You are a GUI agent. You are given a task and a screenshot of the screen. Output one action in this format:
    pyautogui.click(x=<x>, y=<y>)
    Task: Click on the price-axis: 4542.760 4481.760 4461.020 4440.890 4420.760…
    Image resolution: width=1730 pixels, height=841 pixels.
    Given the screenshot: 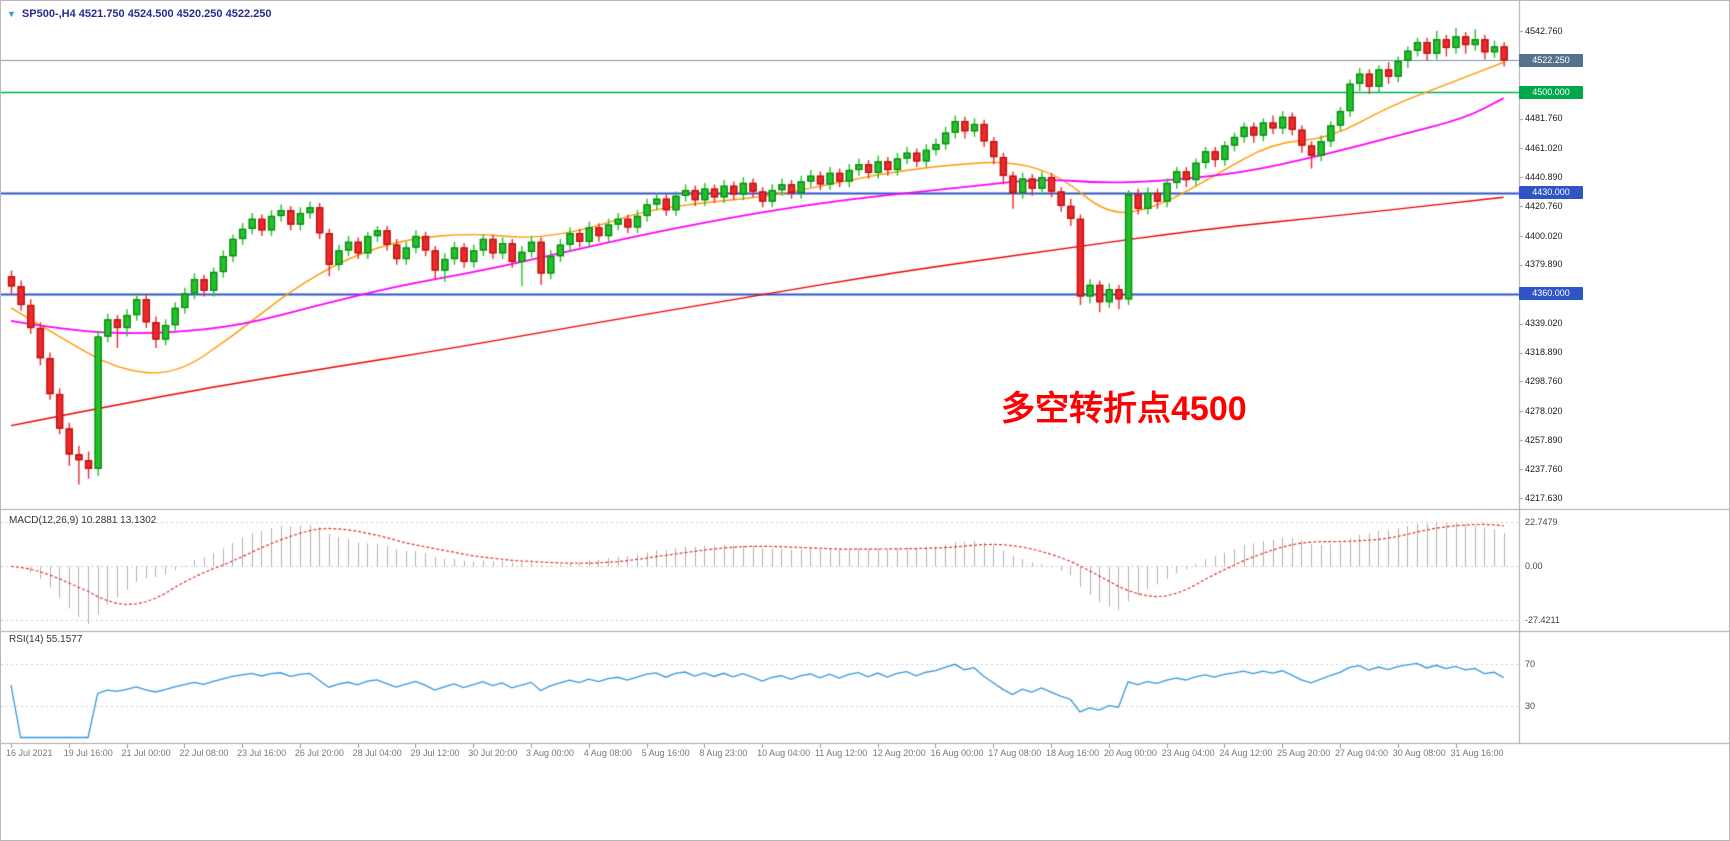 What is the action you would take?
    pyautogui.click(x=1624, y=372)
    